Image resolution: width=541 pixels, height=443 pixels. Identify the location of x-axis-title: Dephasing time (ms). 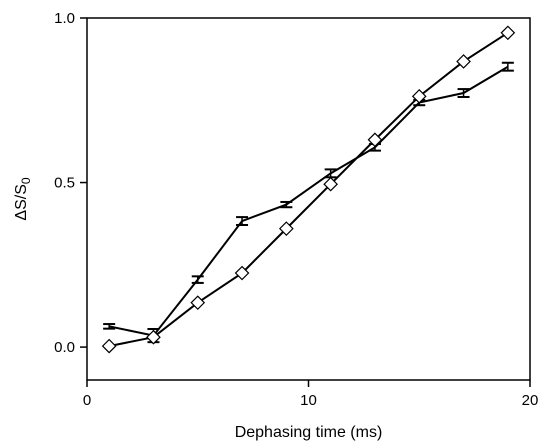
(309, 432).